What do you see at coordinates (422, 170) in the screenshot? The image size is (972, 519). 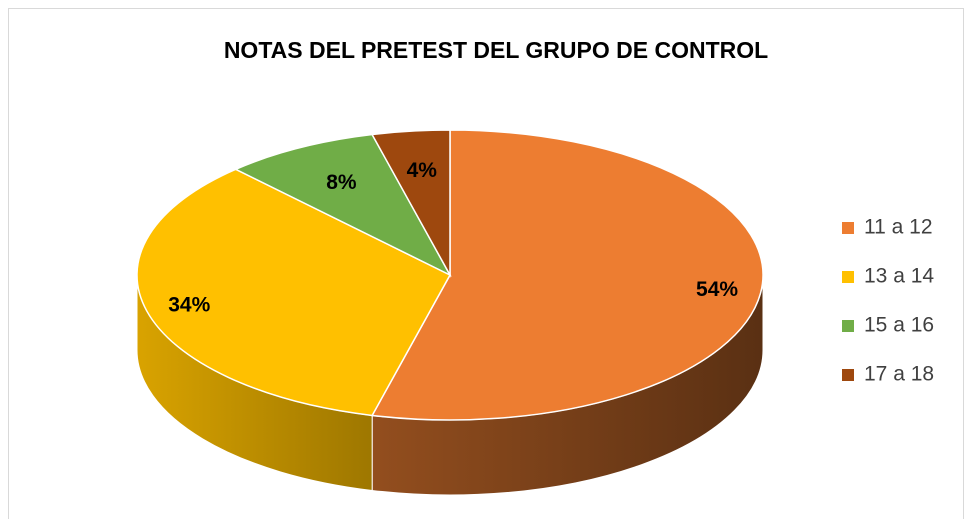 I see `data-label: 4%` at bounding box center [422, 170].